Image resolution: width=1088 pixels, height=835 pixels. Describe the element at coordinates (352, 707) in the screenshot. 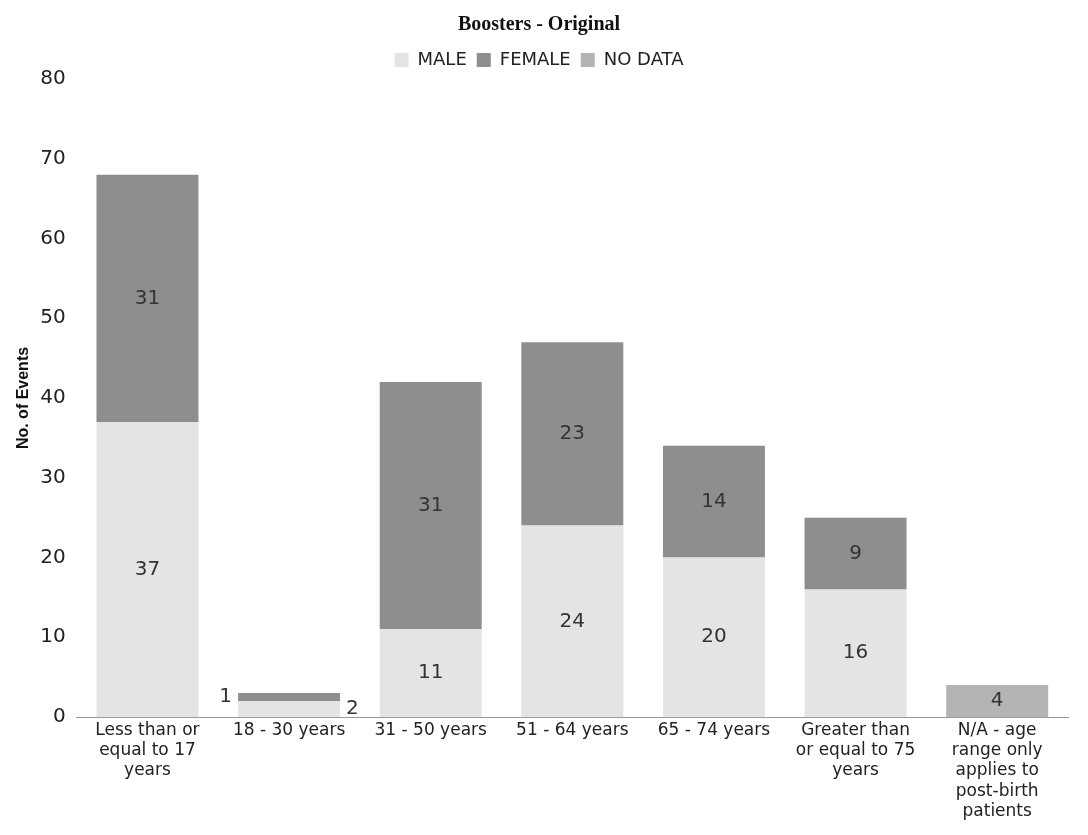

I see `data-label: 2` at that location.